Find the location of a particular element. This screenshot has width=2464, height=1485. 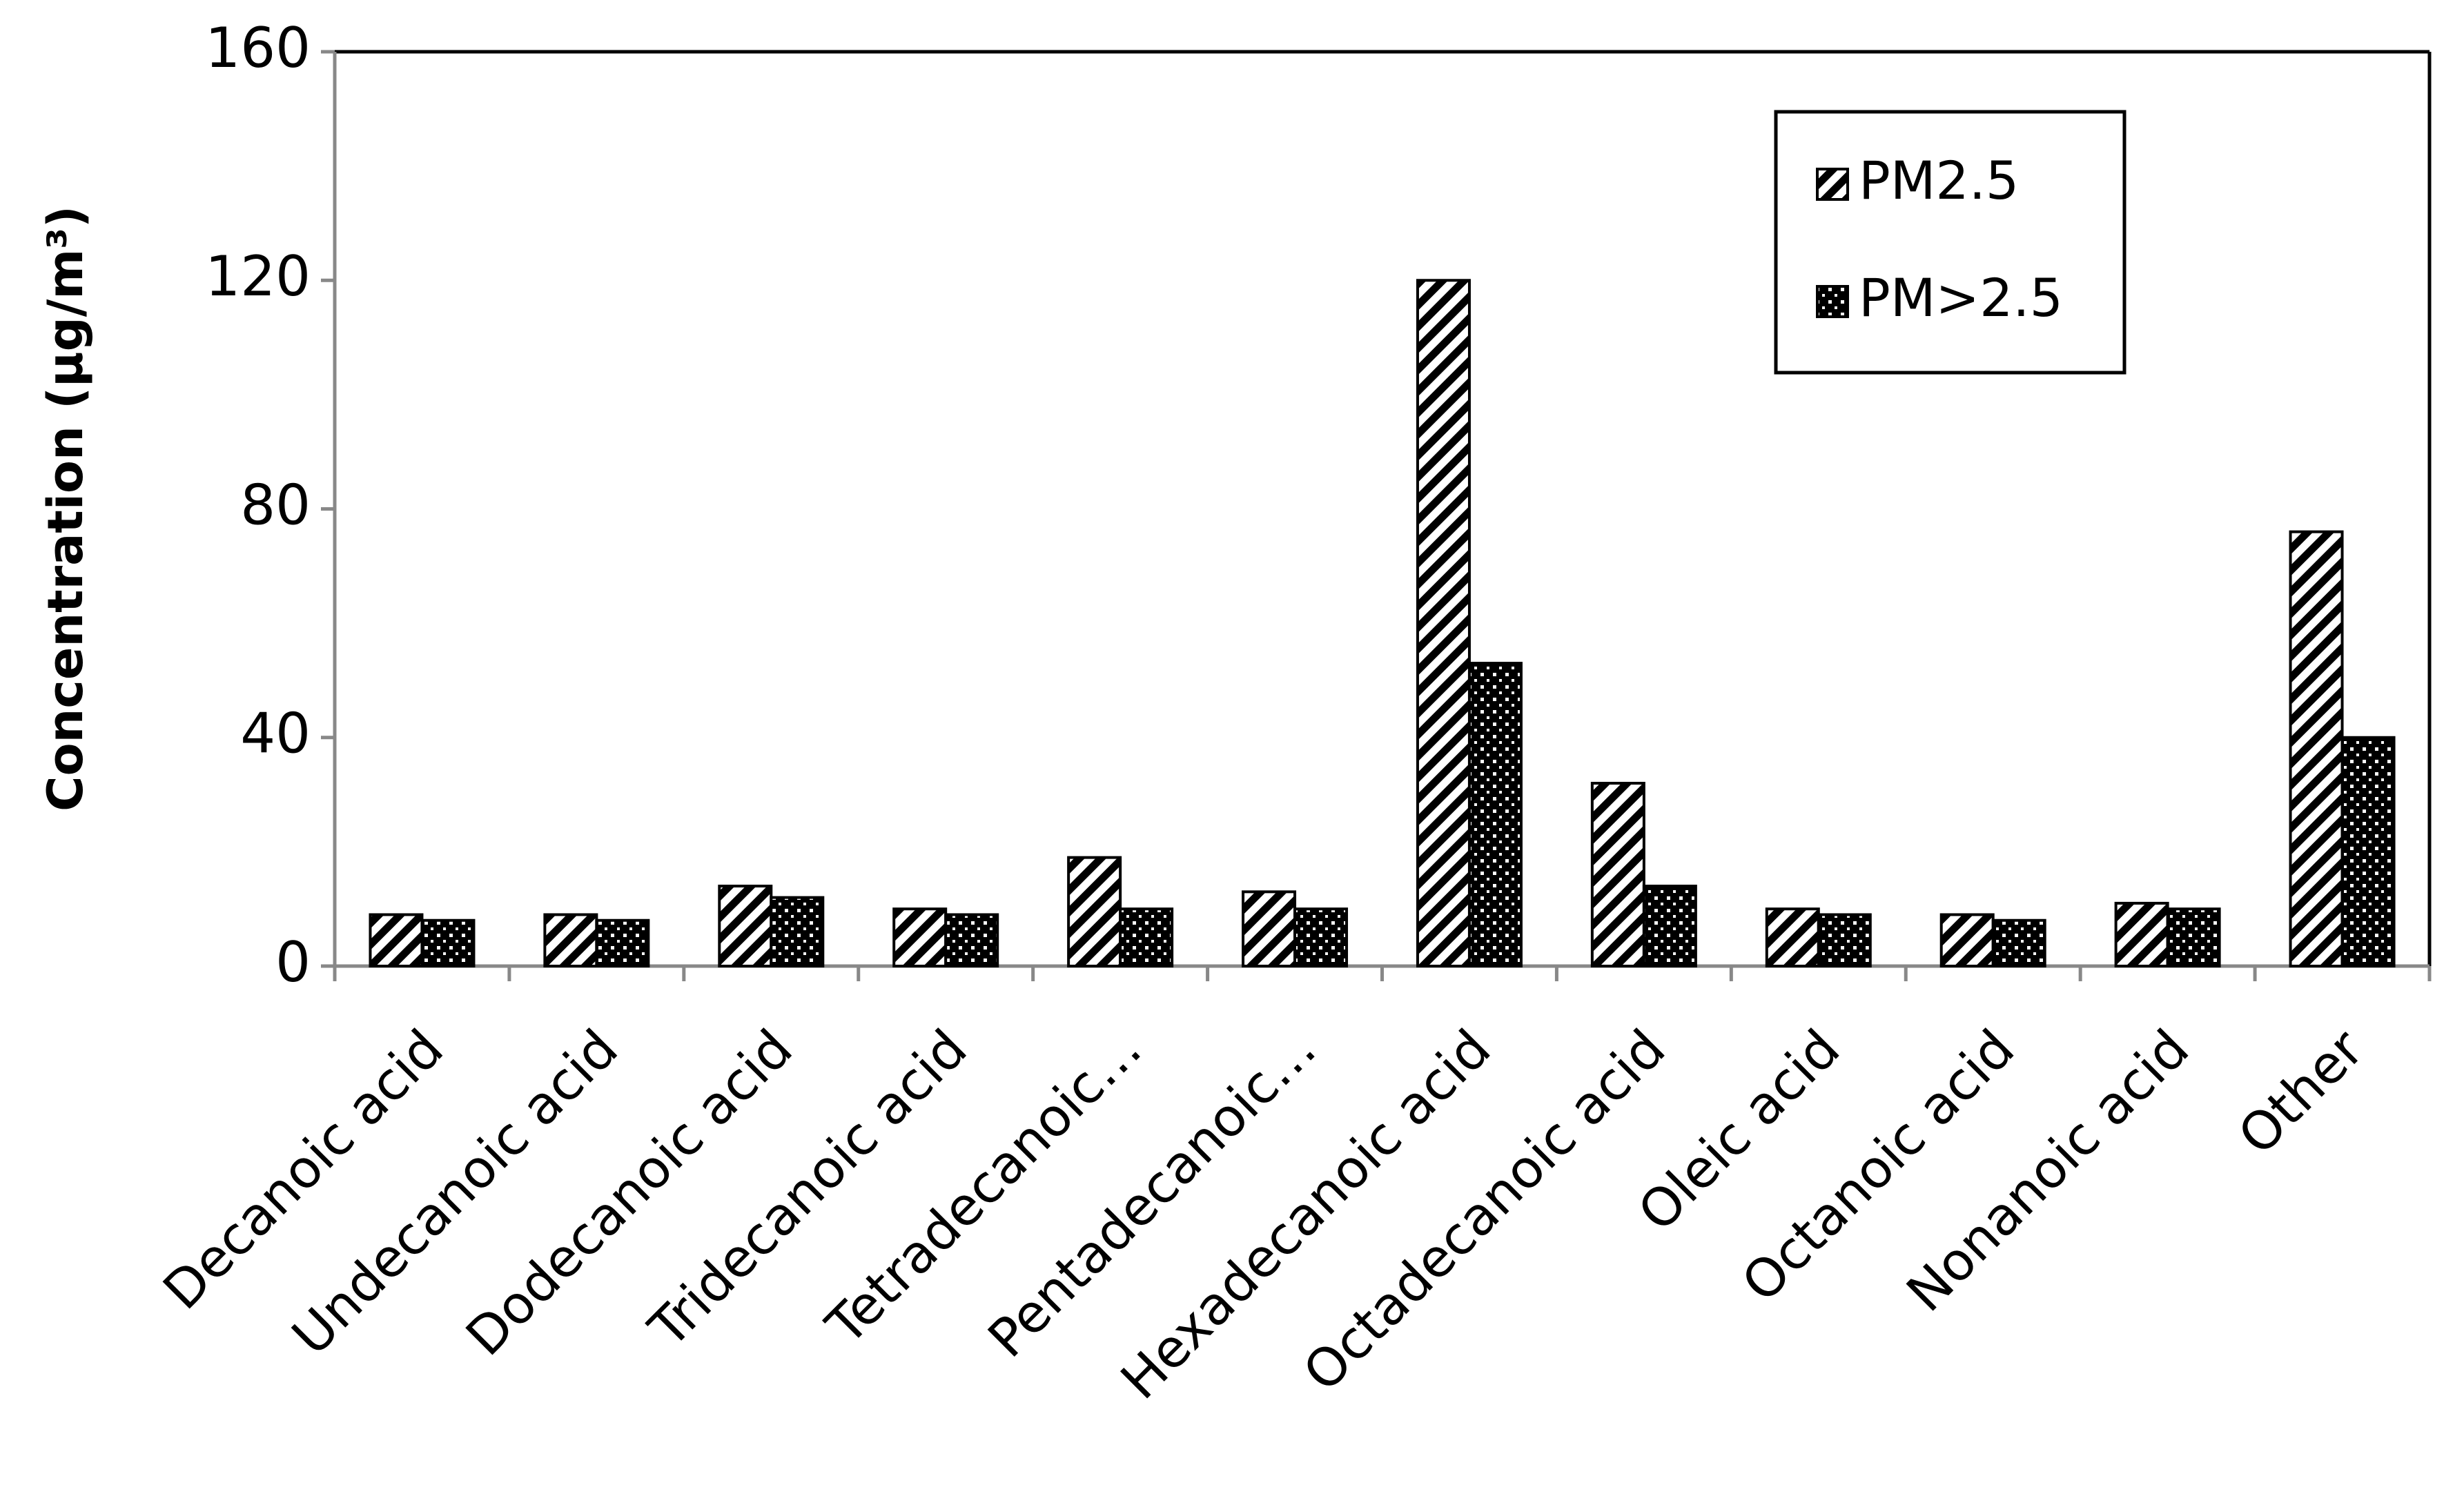

legend-label: PM2.5 is located at coordinates (1939, 180).